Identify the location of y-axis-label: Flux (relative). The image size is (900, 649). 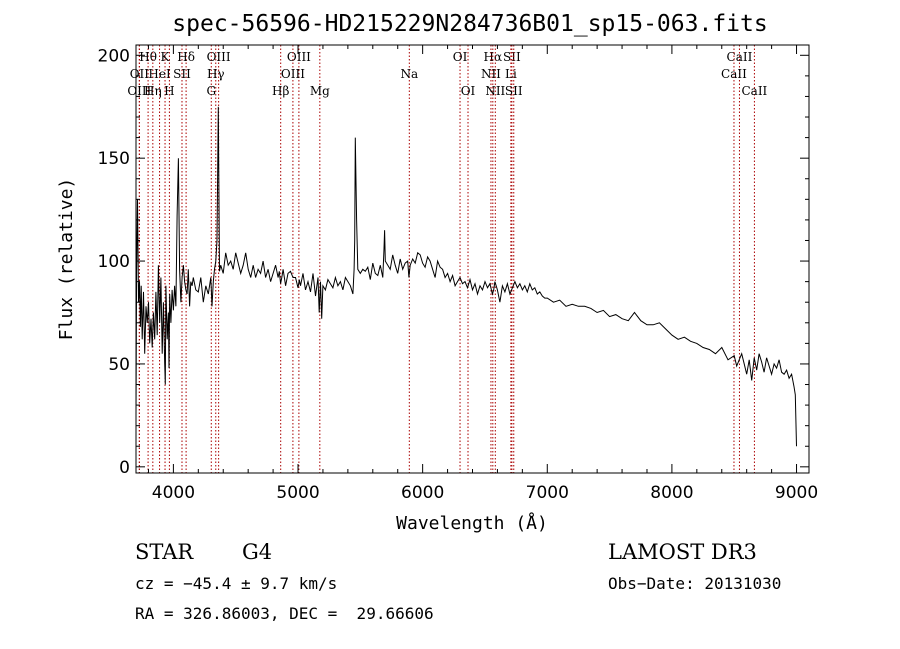
(66, 259).